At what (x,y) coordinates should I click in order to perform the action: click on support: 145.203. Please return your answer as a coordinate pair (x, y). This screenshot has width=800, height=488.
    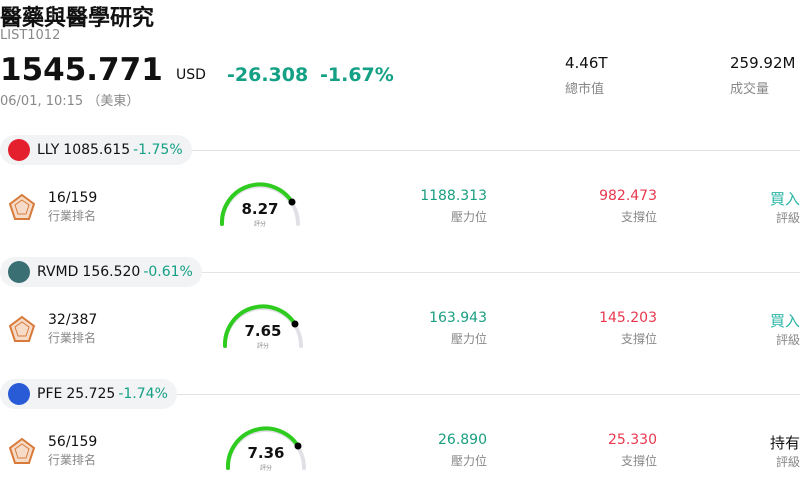
    Looking at the image, I should click on (628, 318).